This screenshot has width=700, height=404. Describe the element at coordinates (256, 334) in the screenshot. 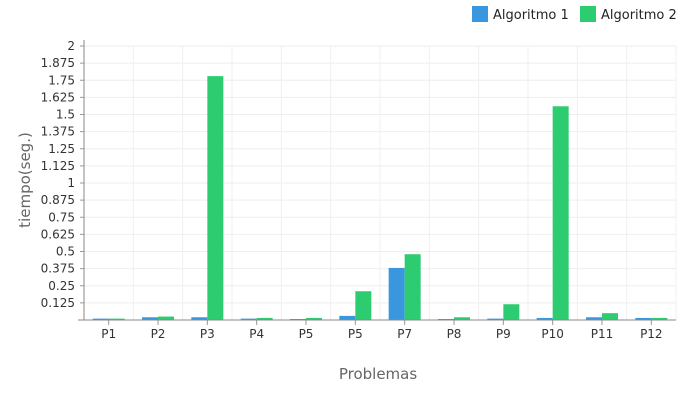

I see `x-tick-label: P4` at that location.